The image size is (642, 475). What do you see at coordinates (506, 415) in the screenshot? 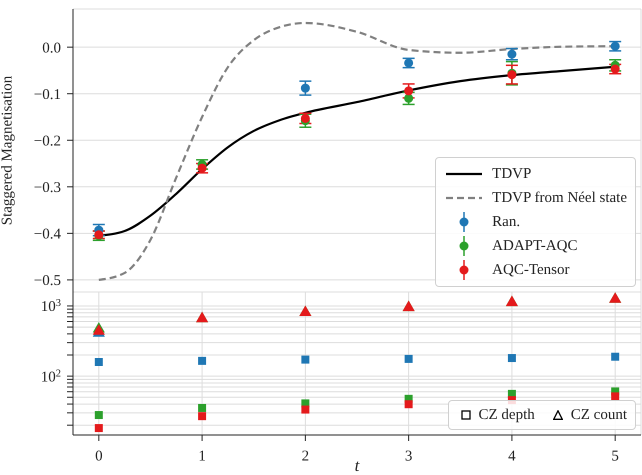
I see `annotation: CZ depth` at bounding box center [506, 415].